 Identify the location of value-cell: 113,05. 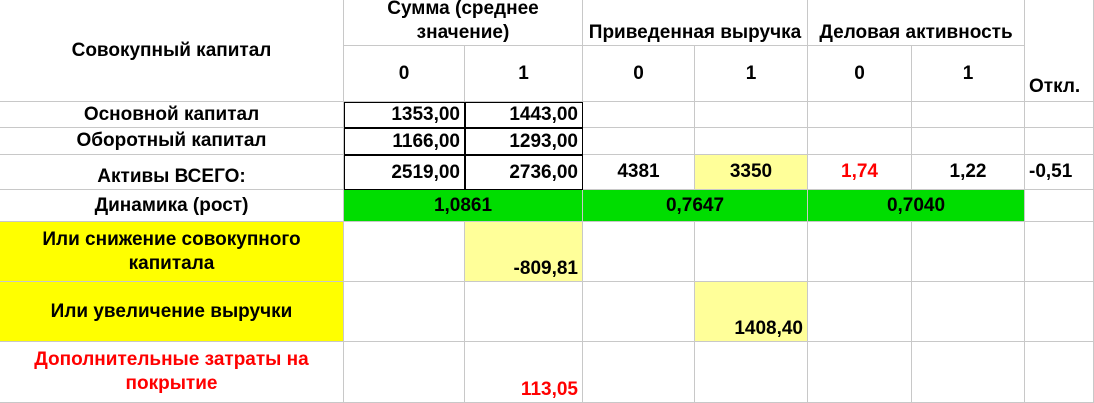
(524, 372).